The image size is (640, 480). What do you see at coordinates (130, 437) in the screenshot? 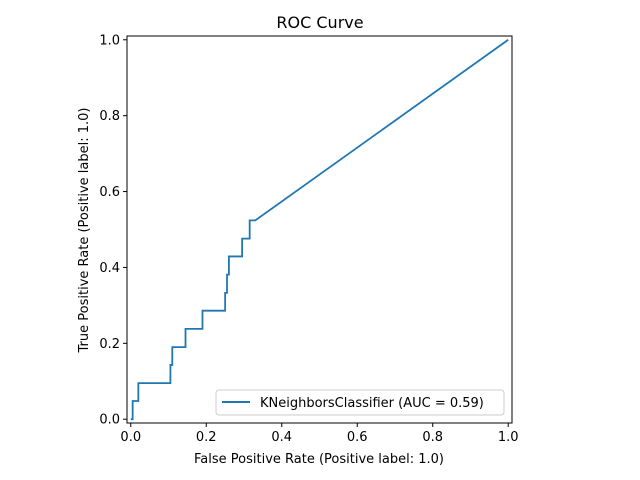
I see `x-tick-label: 0.0` at bounding box center [130, 437].